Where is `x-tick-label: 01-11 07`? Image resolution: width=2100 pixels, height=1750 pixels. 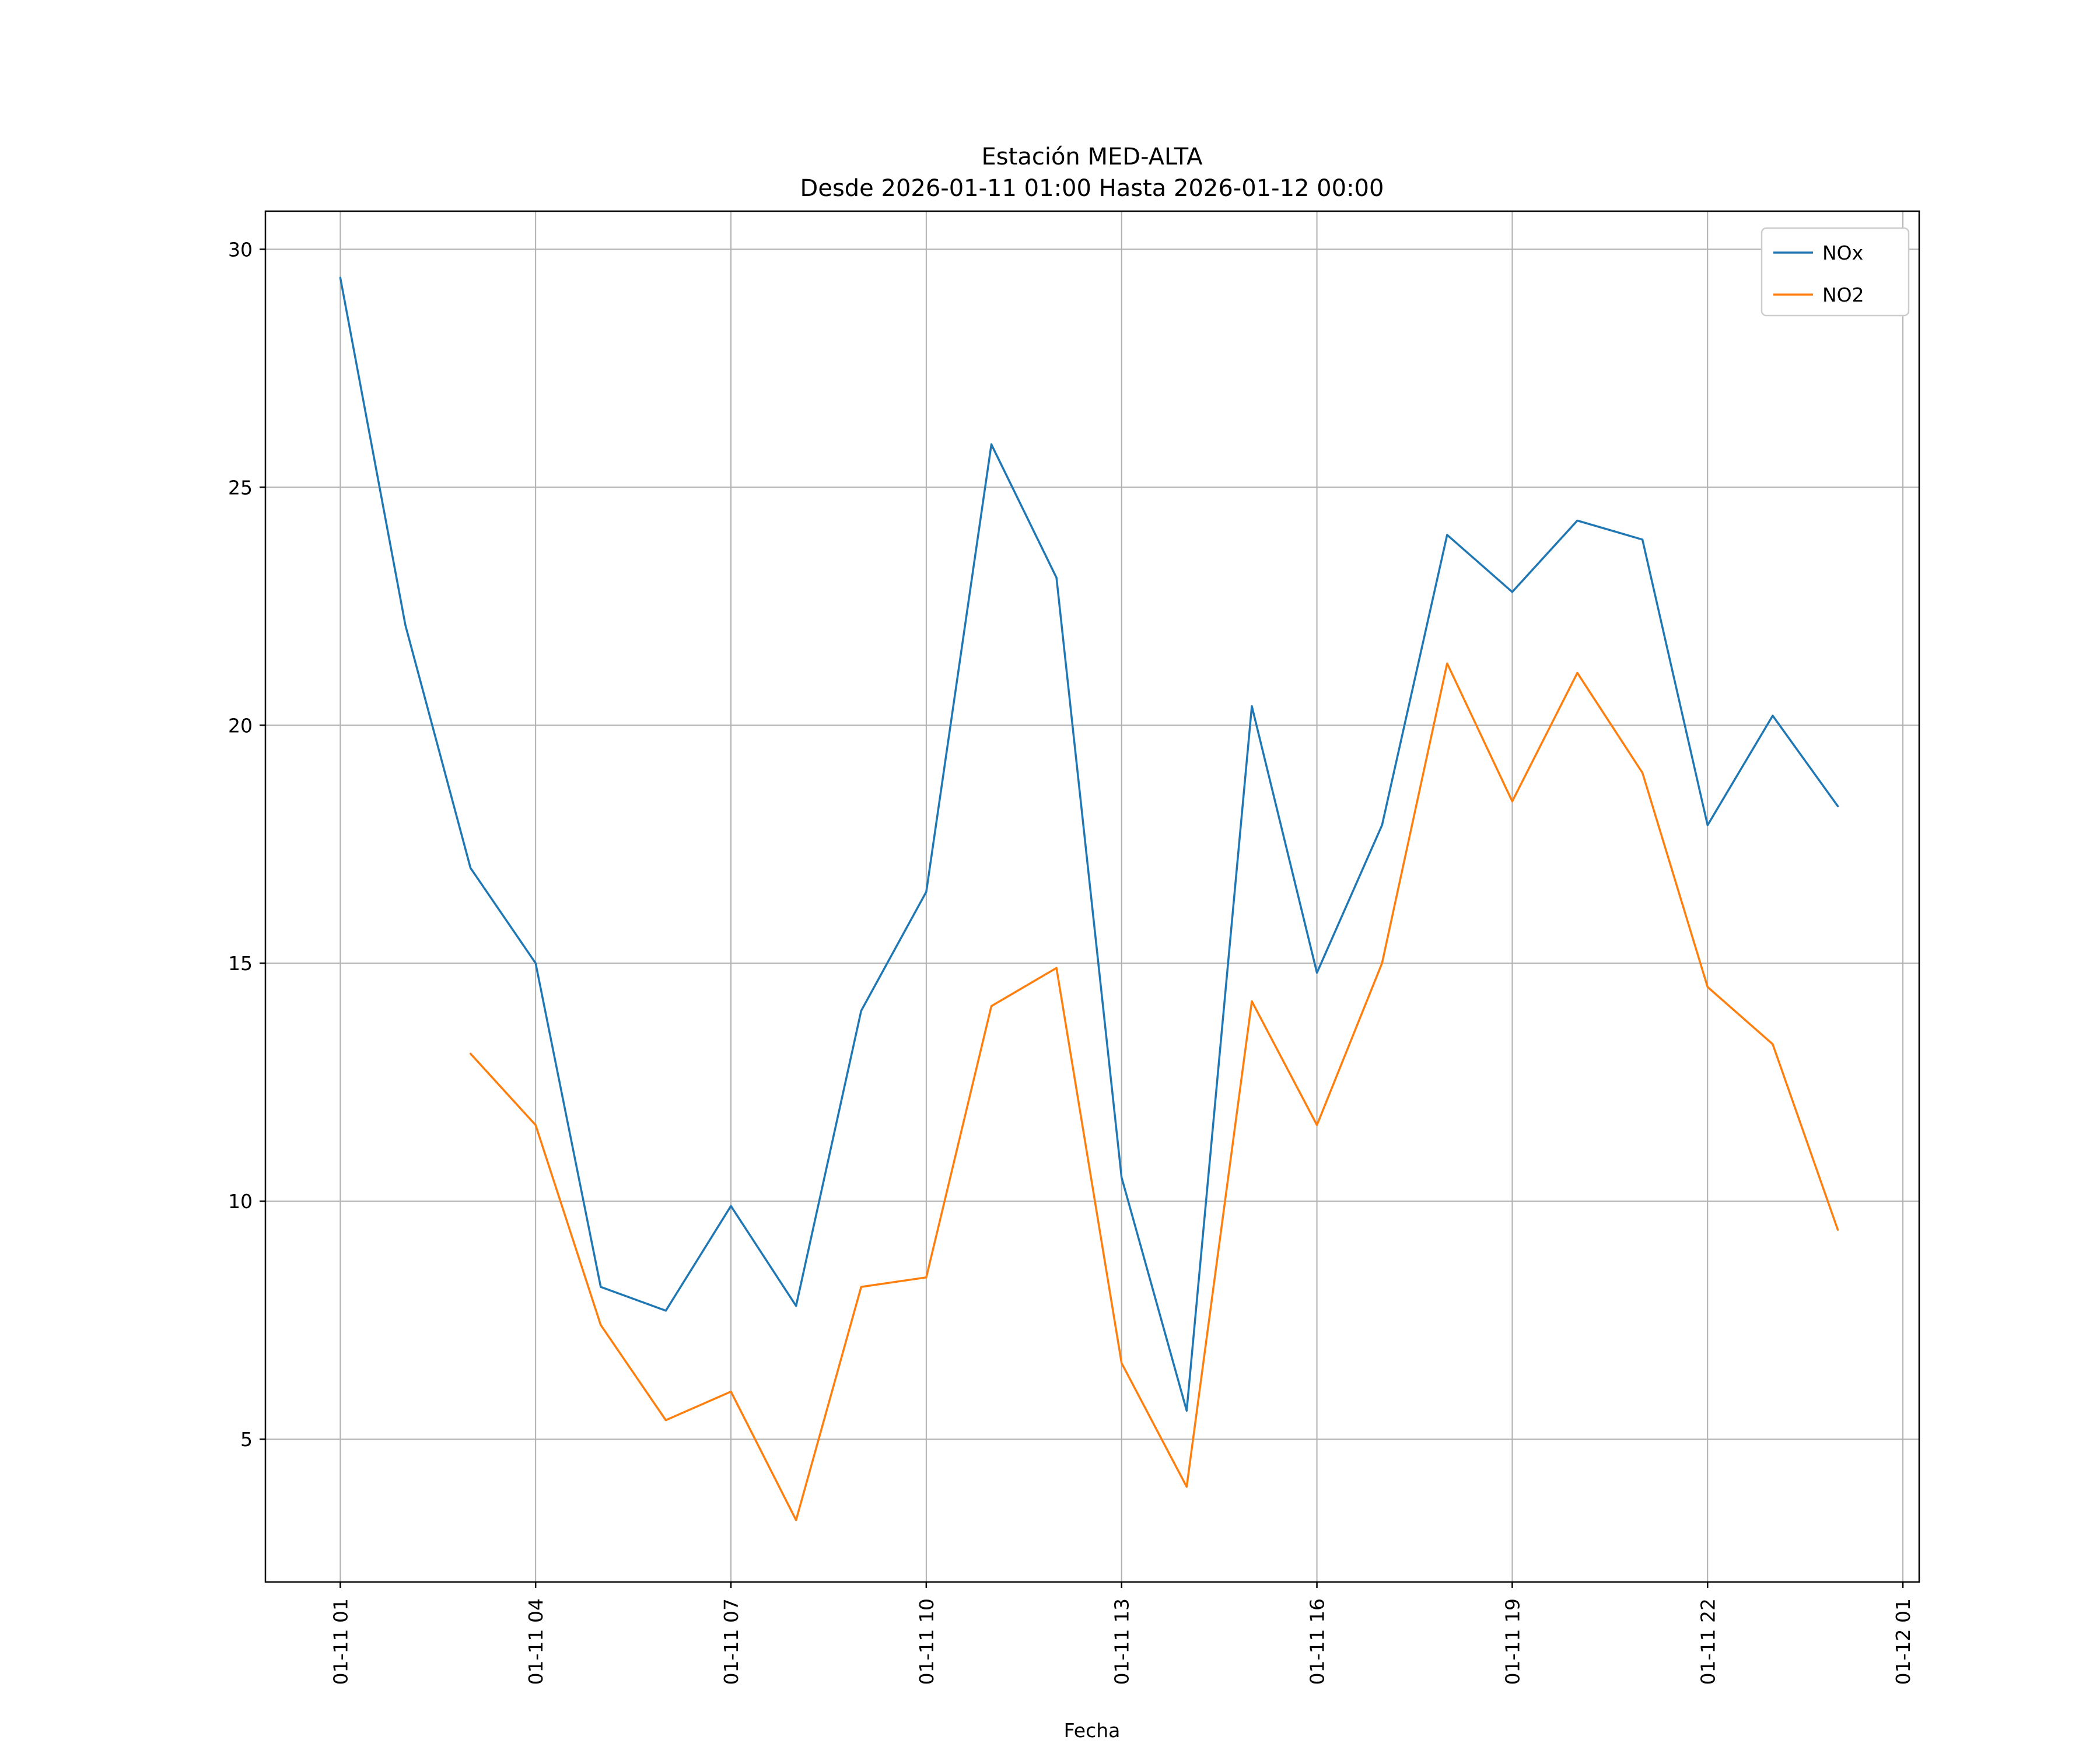 x-tick-label: 01-11 07 is located at coordinates (731, 1641).